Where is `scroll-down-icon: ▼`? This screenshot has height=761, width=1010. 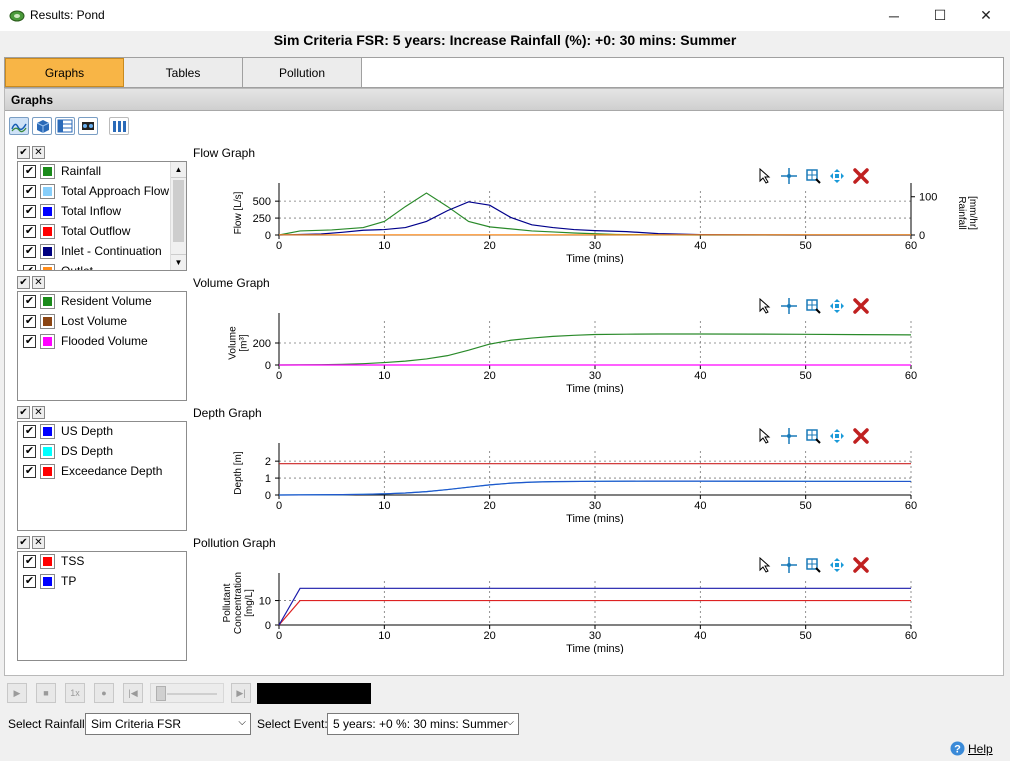
scroll-down-icon: ▼ is located at coordinates (178, 262).